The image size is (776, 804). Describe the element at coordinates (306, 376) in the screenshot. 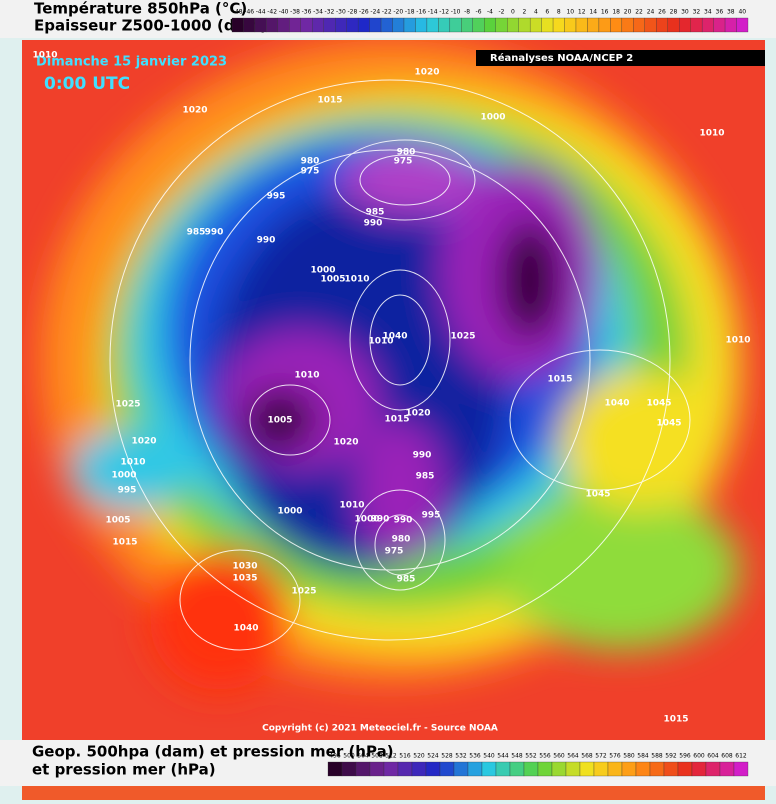

I see `isobar-label: 1010` at that location.